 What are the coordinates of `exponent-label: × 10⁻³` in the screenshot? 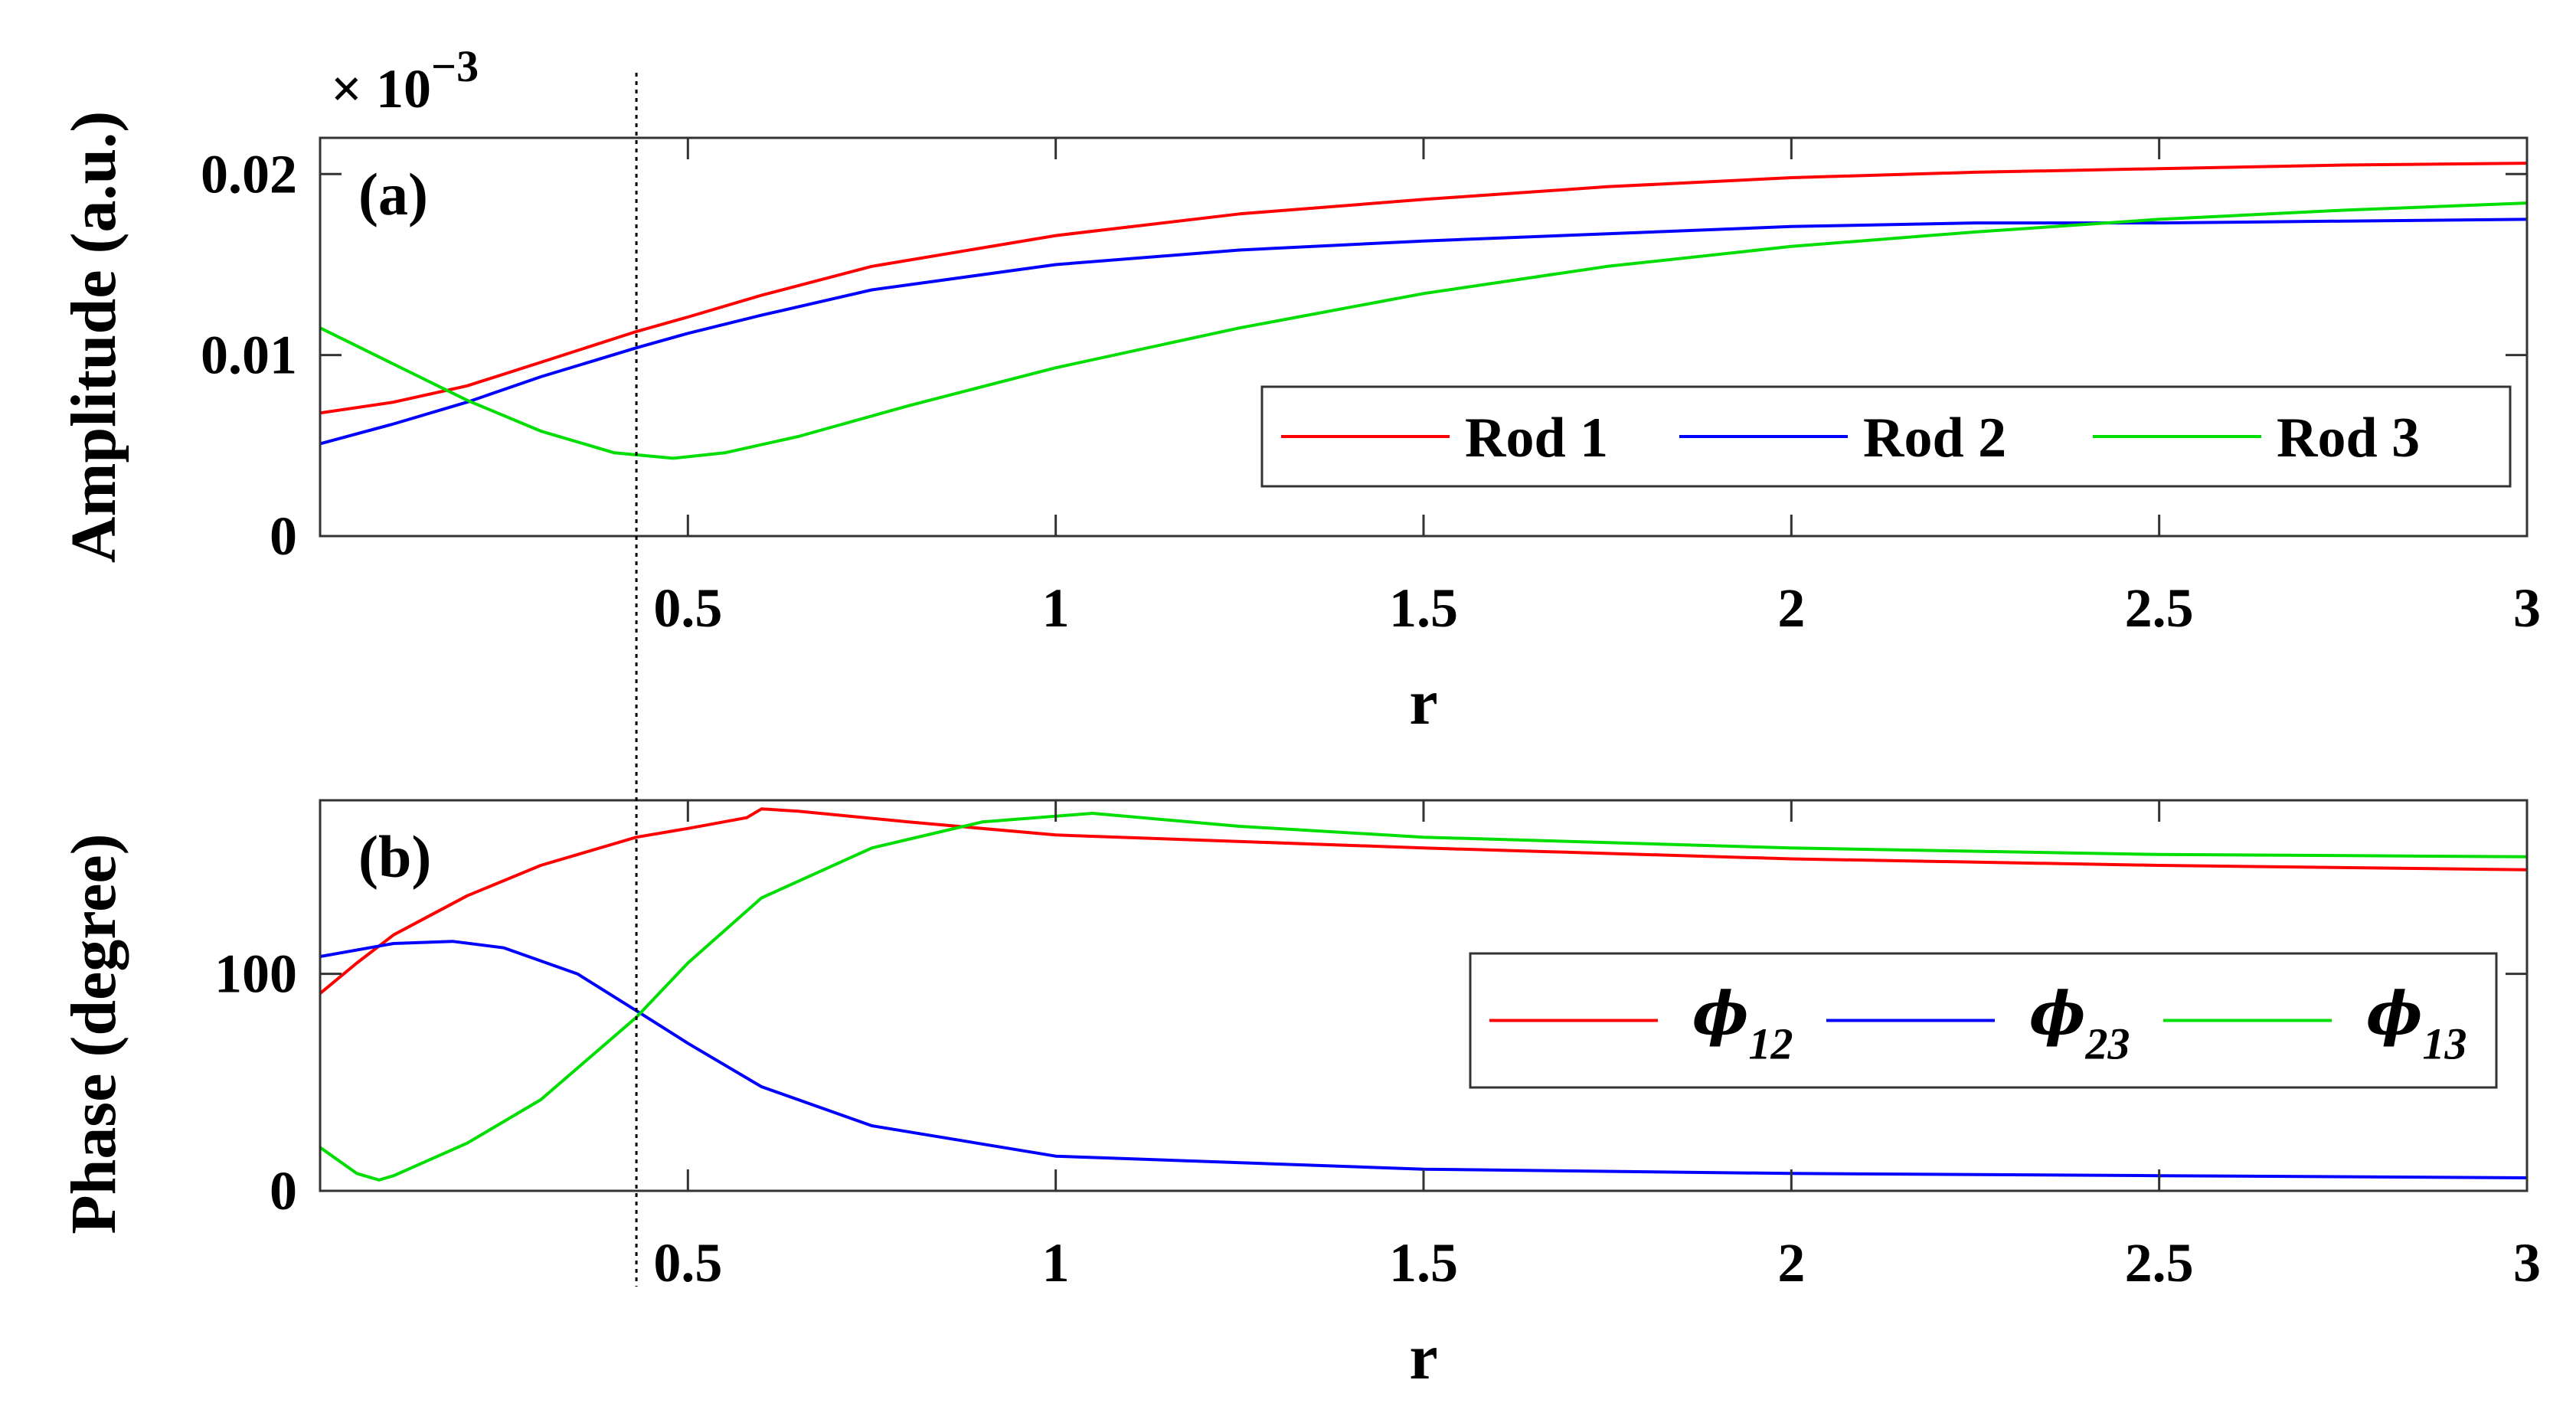 It's located at (405, 80).